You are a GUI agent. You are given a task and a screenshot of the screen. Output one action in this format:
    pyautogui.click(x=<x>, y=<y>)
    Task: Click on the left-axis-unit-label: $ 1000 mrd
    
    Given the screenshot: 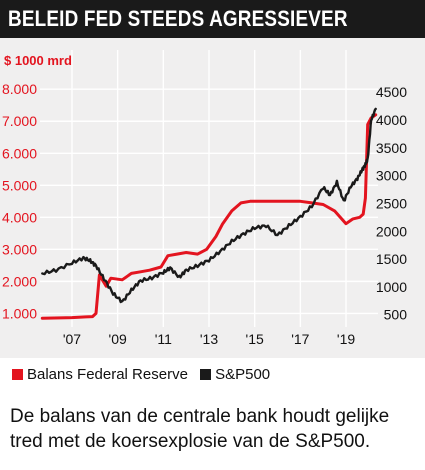 What is the action you would take?
    pyautogui.click(x=38, y=60)
    